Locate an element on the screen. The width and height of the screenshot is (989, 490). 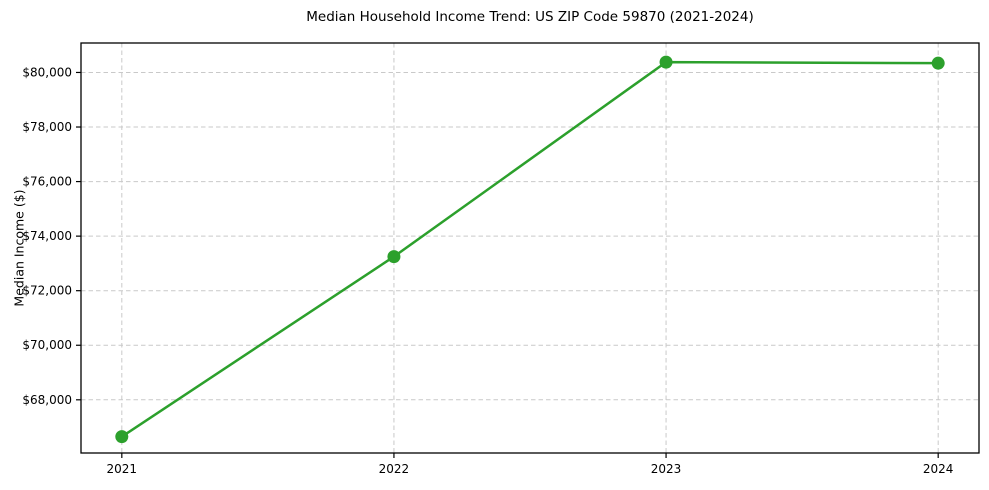
y-tick-label: $76,000 is located at coordinates (47, 182).